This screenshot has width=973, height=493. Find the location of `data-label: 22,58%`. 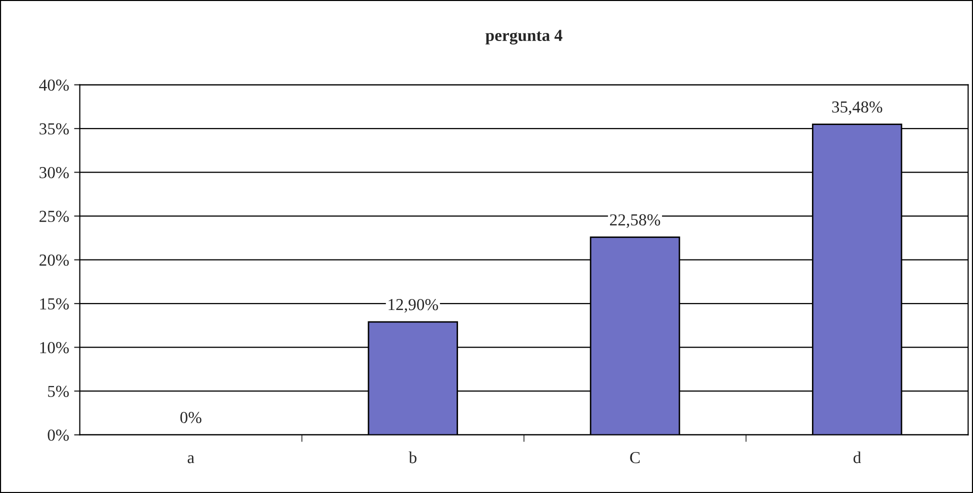

data-label: 22,58% is located at coordinates (635, 221).